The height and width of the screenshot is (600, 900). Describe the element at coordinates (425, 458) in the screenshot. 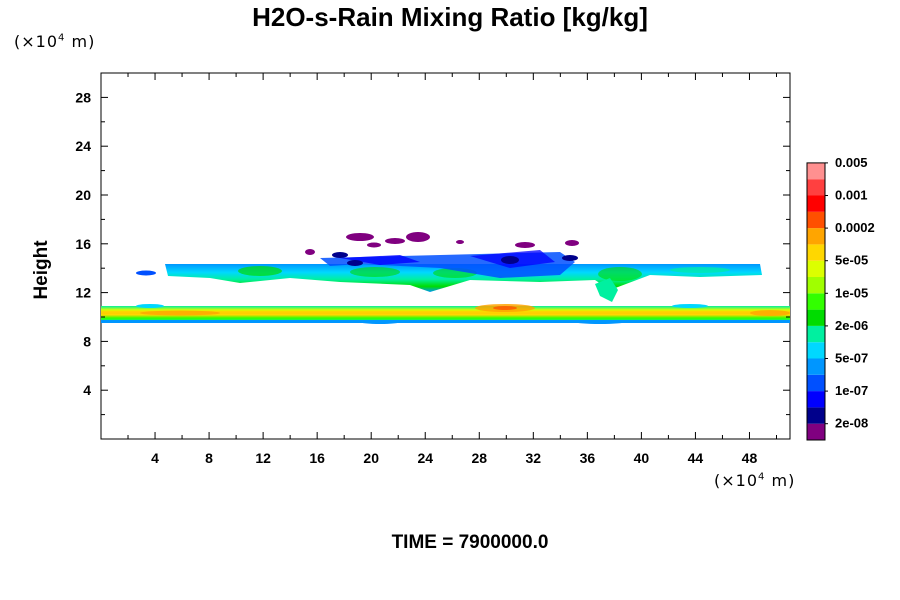

I see `x-tick-label: 24` at that location.